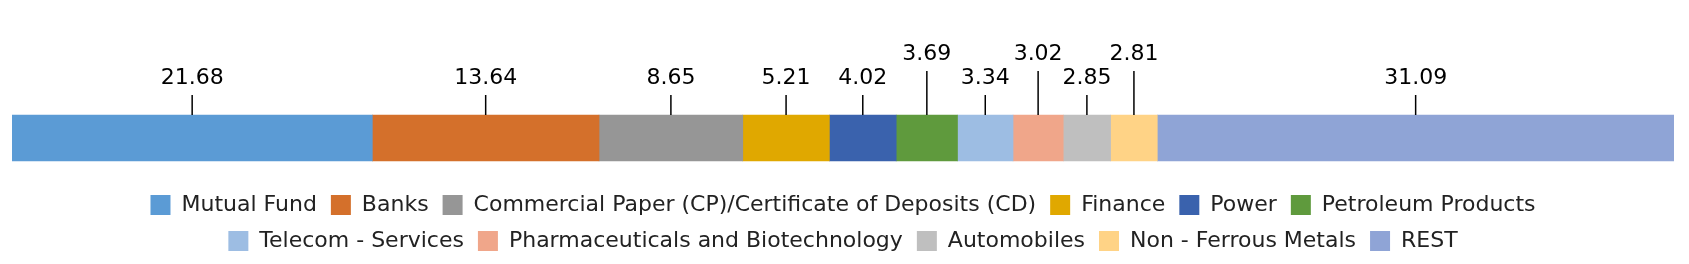 This screenshot has width=1689, height=264. What do you see at coordinates (863, 76) in the screenshot?
I see `data-label: 4.02` at bounding box center [863, 76].